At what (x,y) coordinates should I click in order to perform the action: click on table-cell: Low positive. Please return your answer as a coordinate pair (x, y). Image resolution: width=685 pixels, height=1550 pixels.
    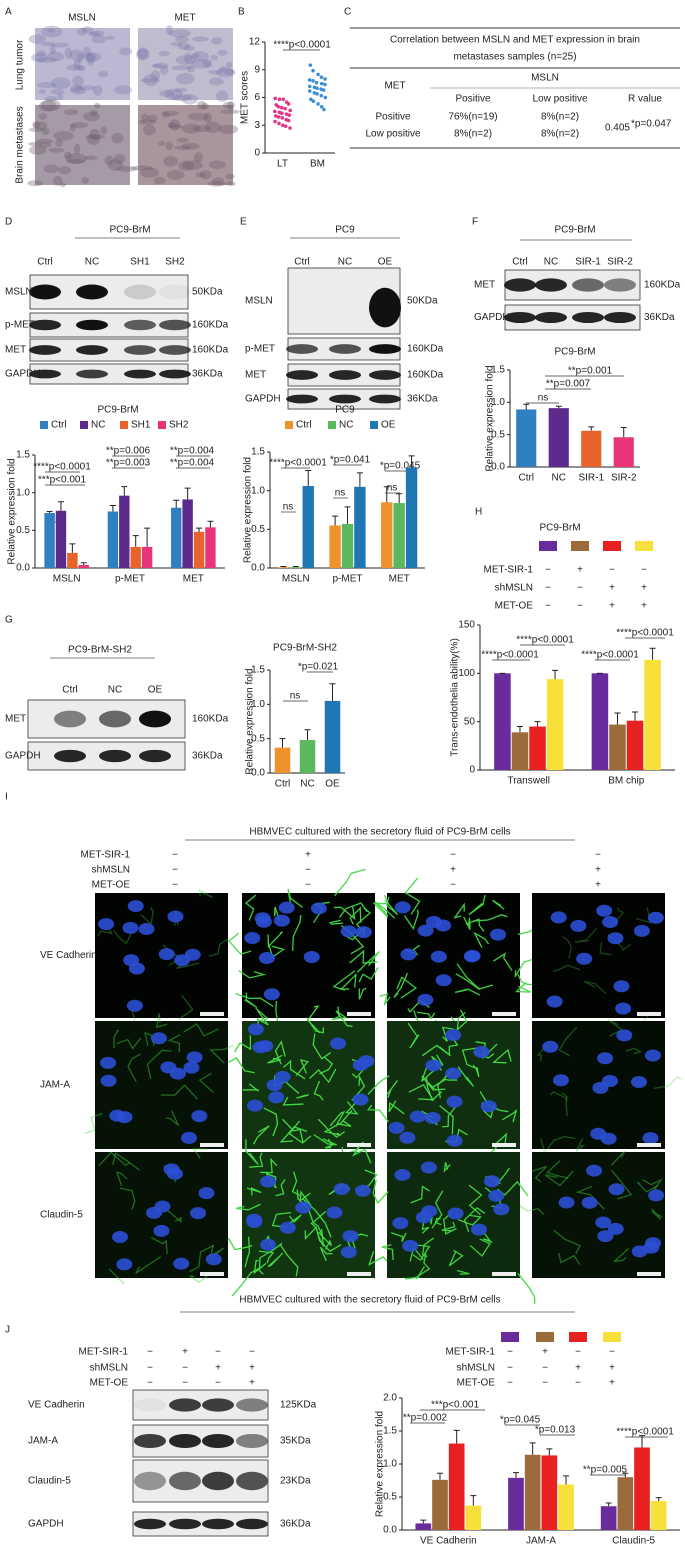
    Looking at the image, I should click on (392, 134).